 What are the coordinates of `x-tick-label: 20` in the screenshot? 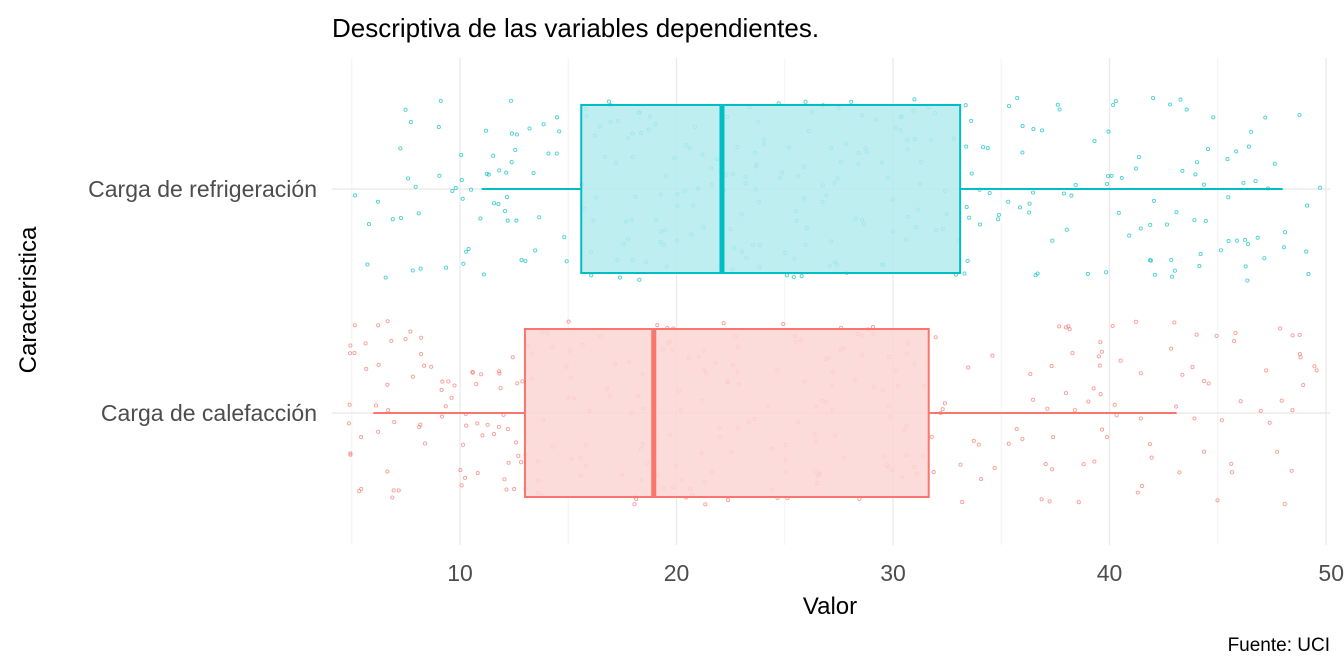 It's located at (677, 573).